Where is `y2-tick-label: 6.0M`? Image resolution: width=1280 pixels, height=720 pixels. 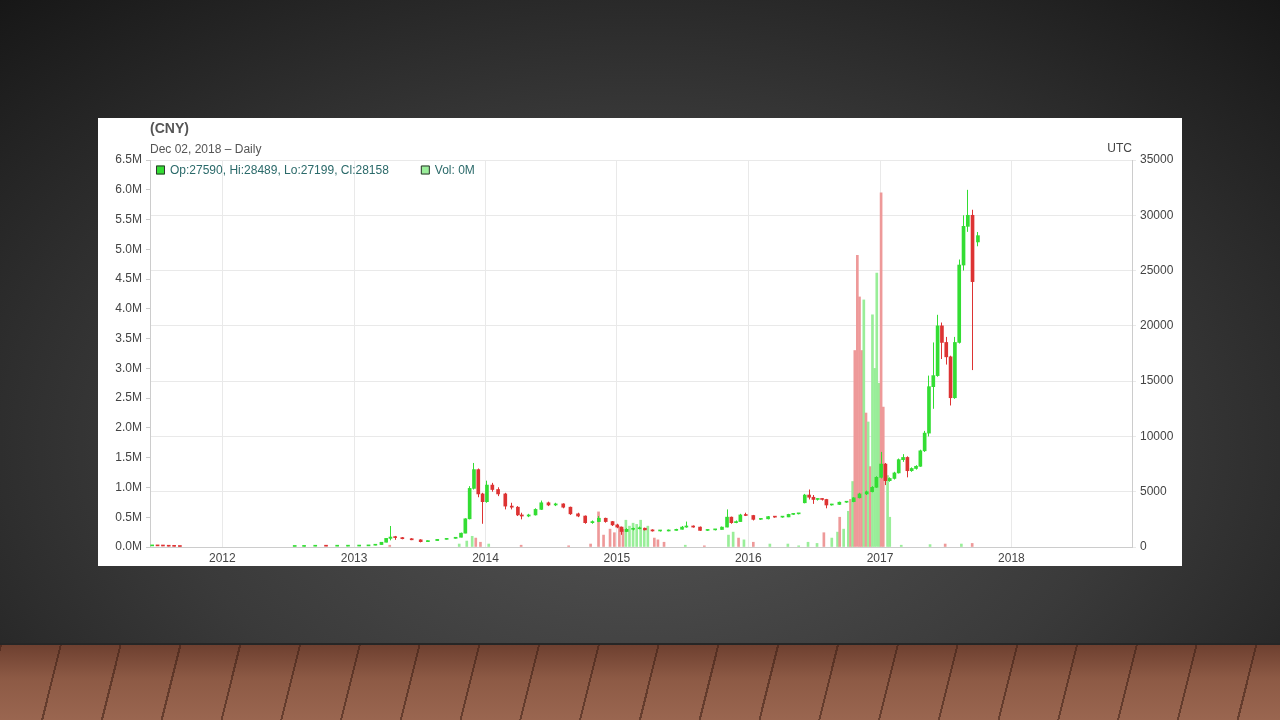 y2-tick-label: 6.0M is located at coordinates (128, 189).